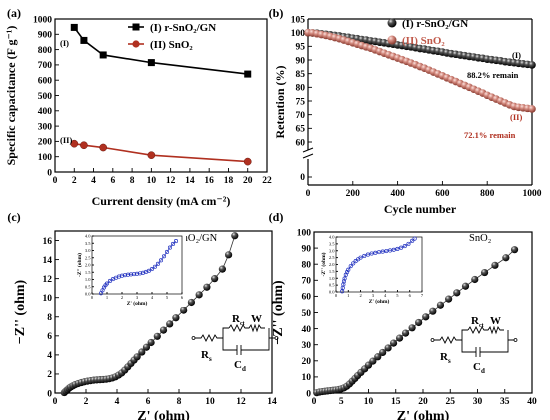  Describe the element at coordinates (152, 297) in the screenshot. I see `inset-x-tick-label: 4` at that location.